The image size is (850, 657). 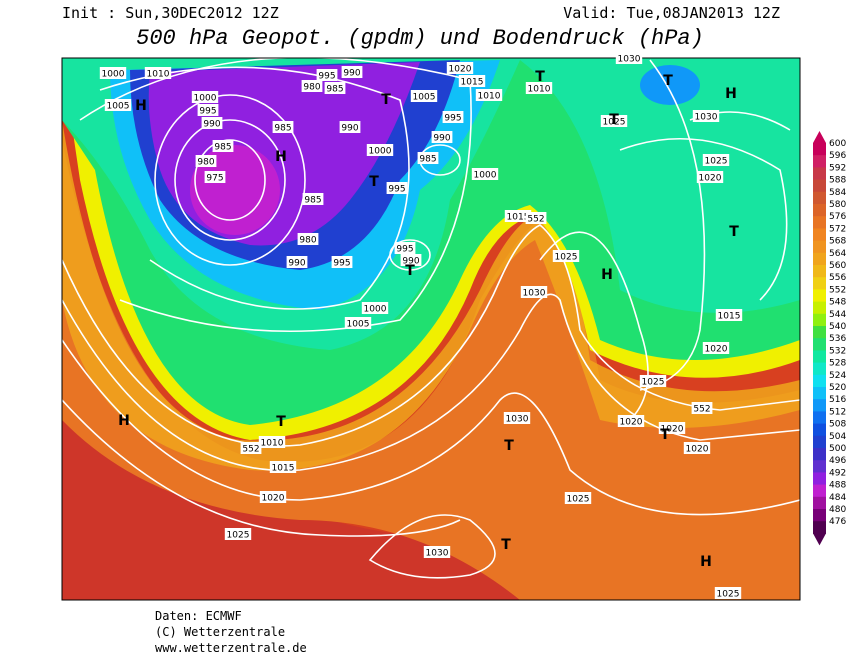 What do you see at coordinates (837, 425) in the screenshot?
I see `colorbar-label: 508` at bounding box center [837, 425].